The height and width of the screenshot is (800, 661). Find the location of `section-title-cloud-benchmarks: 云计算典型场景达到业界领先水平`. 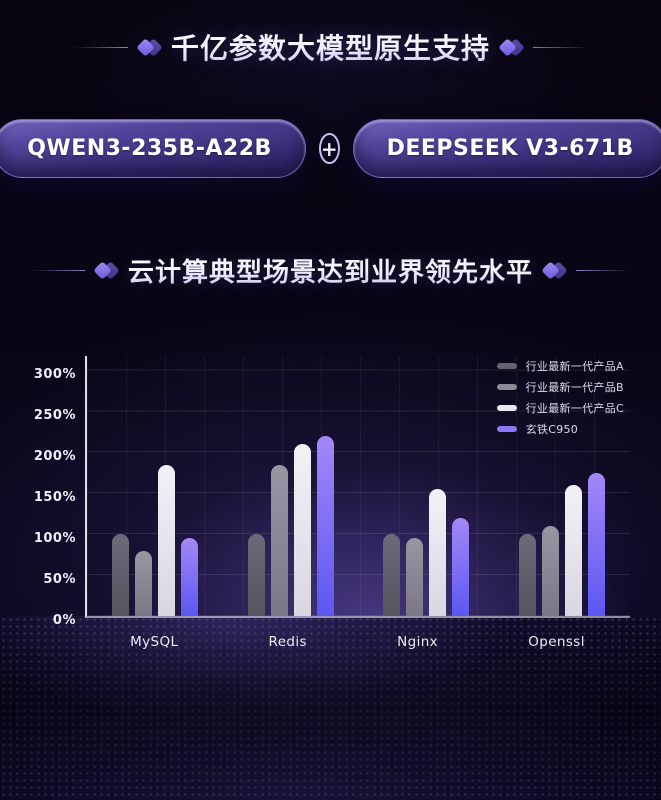

section-title-cloud-benchmarks: 云计算典型场景达到业界领先水平 is located at coordinates (330, 270).